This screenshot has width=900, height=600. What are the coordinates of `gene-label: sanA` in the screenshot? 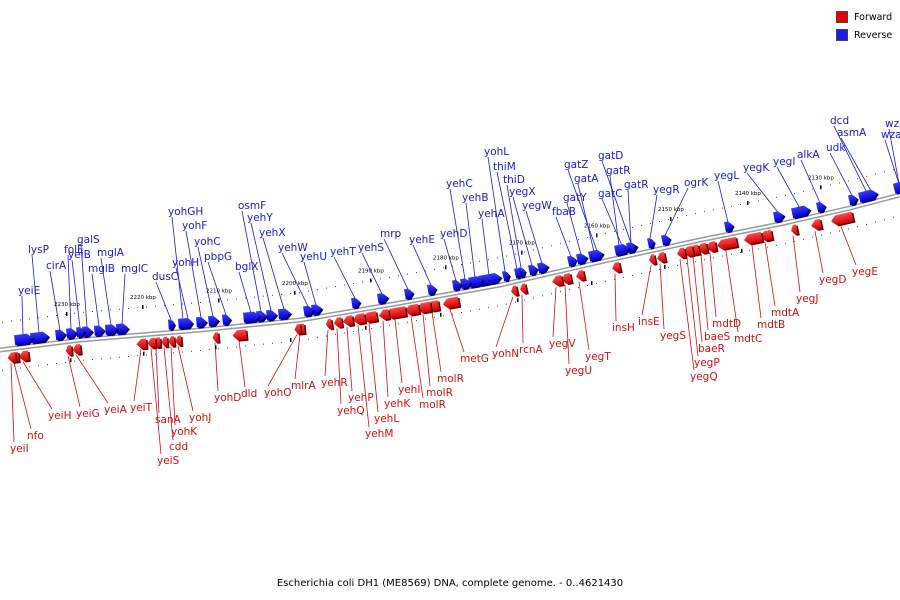 It's located at (168, 420).